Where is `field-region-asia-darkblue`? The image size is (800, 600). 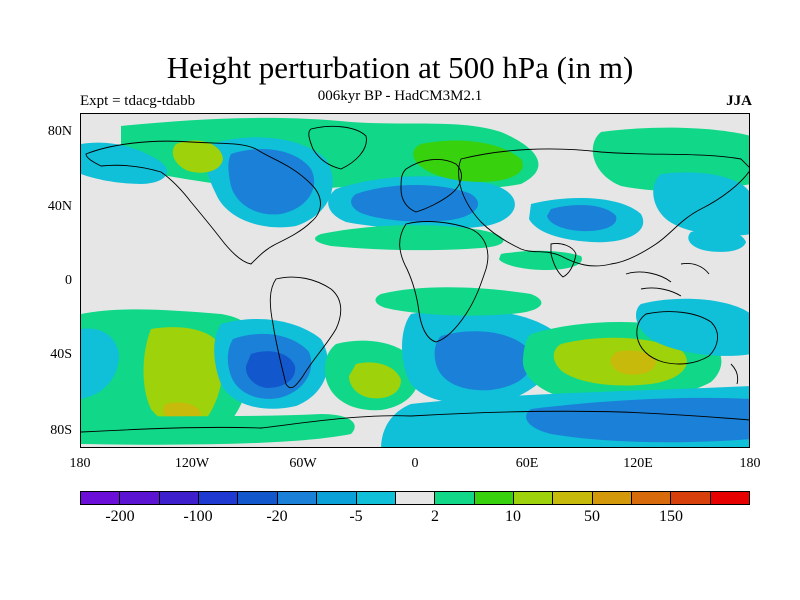 field-region-asia-darkblue is located at coordinates (582, 218).